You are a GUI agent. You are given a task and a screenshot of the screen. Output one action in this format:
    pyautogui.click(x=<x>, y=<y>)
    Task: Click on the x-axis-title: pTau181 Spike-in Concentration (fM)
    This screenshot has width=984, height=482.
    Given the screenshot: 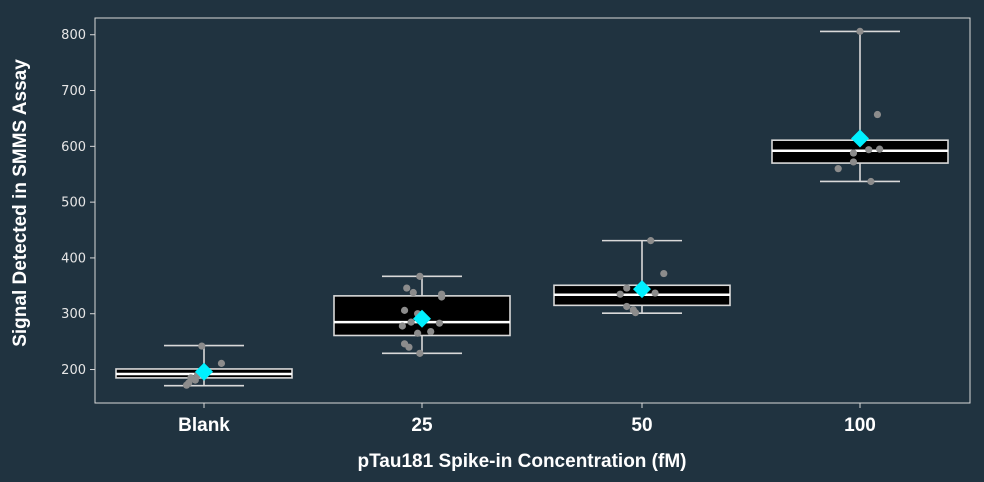 What is the action you would take?
    pyautogui.click(x=521, y=461)
    